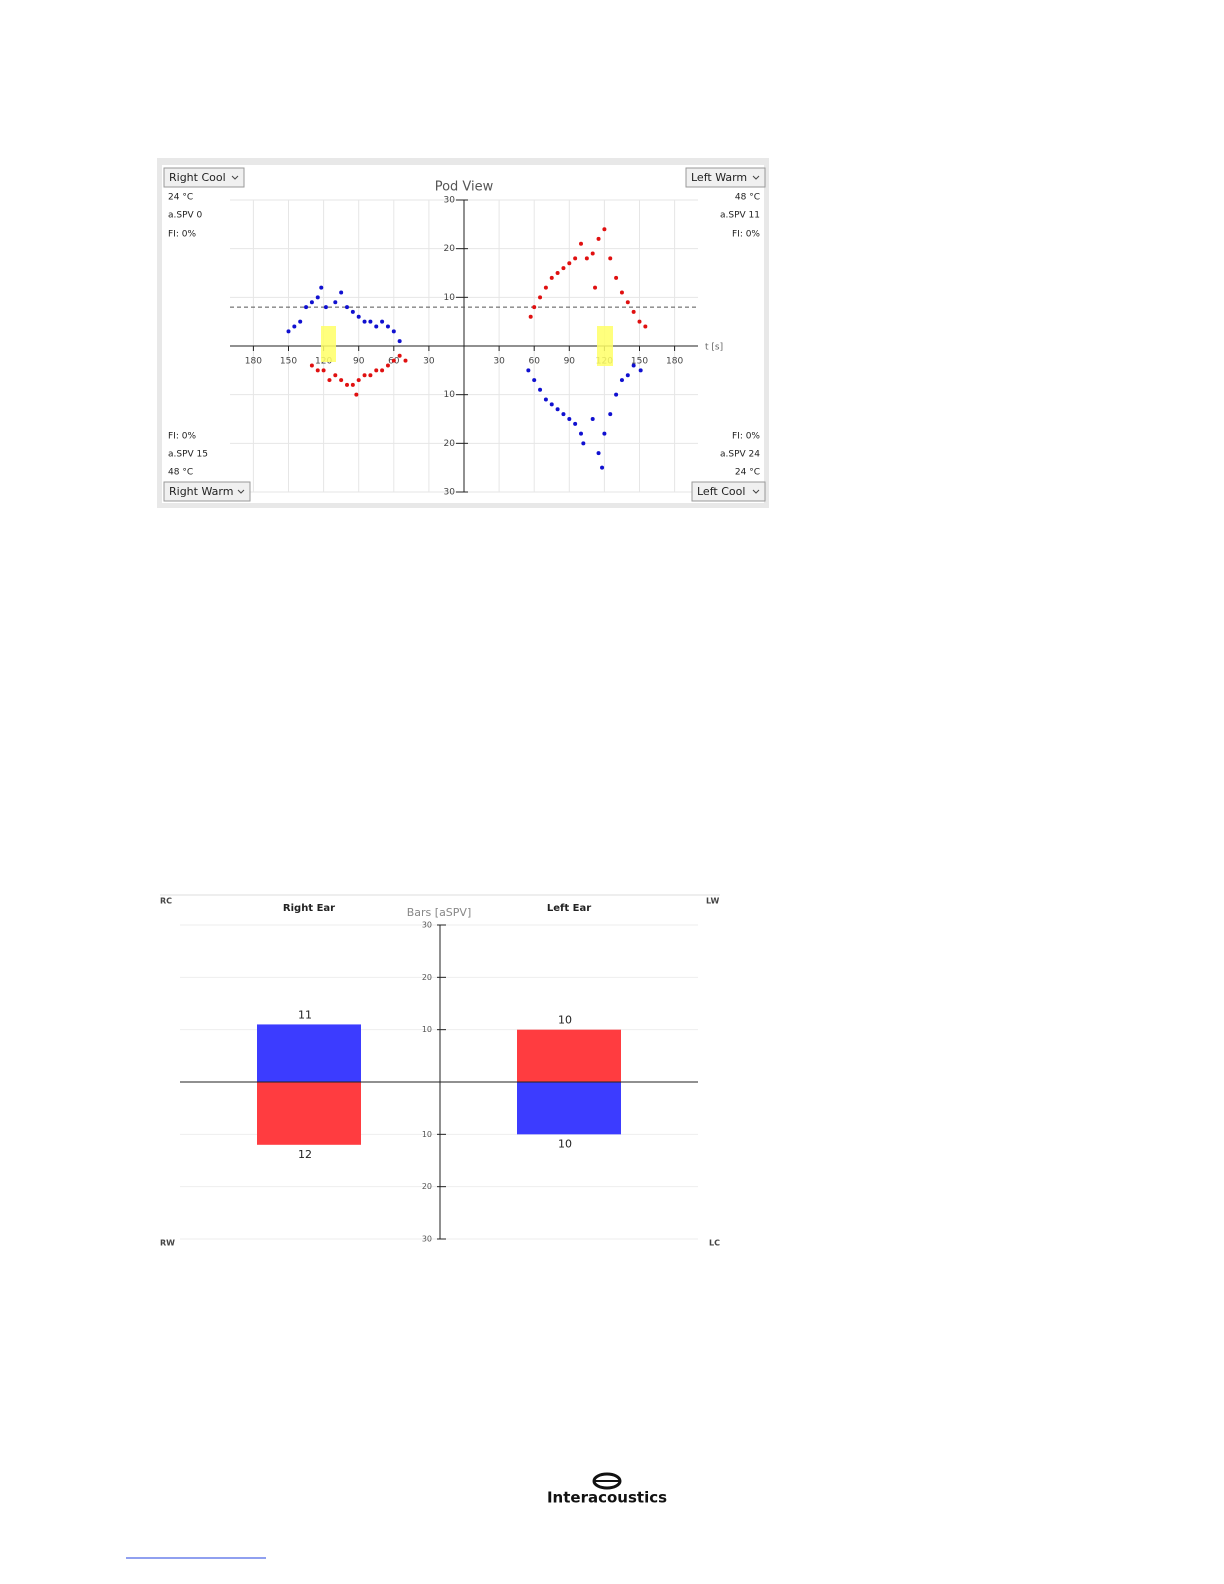 Image resolution: width=1224 pixels, height=1584 pixels. Describe the element at coordinates (639, 362) in the screenshot. I see `x-tick-label: 150` at that location.